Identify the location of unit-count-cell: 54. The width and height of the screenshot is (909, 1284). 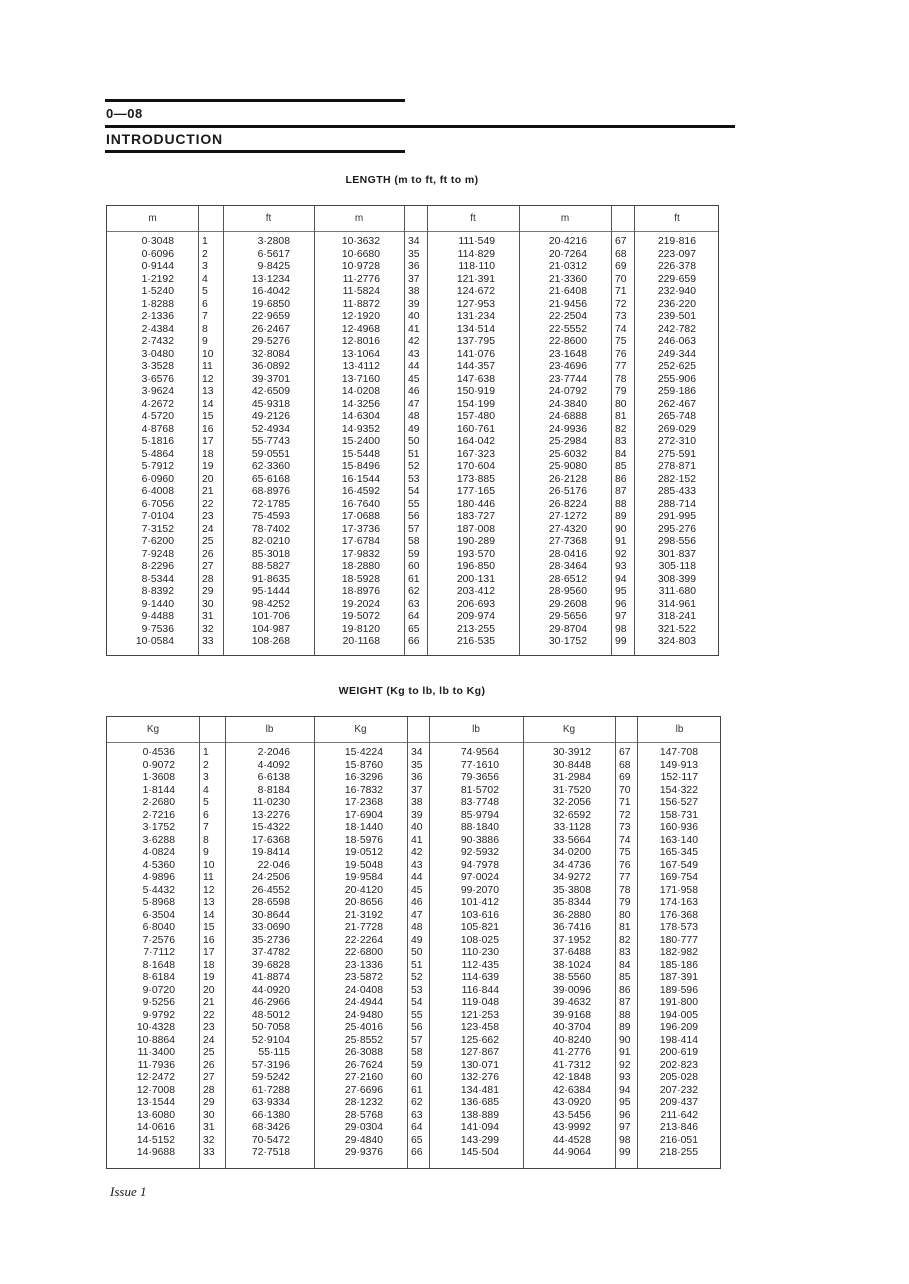
(417, 1002).